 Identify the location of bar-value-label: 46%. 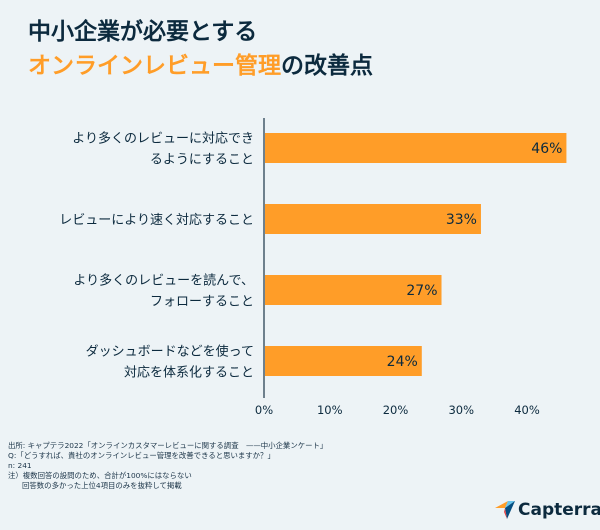
(546, 149).